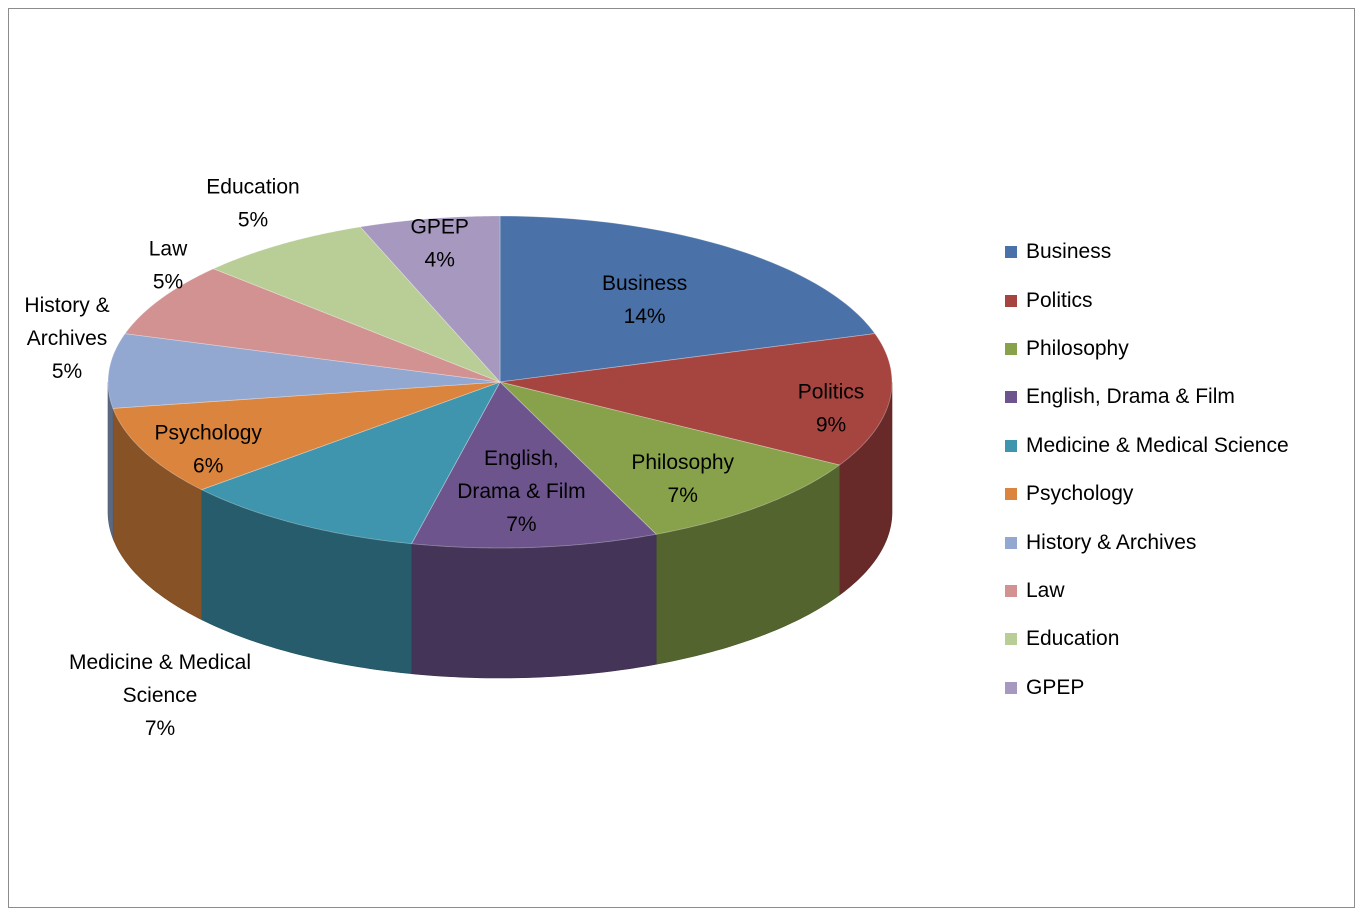  What do you see at coordinates (645, 316) in the screenshot?
I see `data-label-percent: 14%` at bounding box center [645, 316].